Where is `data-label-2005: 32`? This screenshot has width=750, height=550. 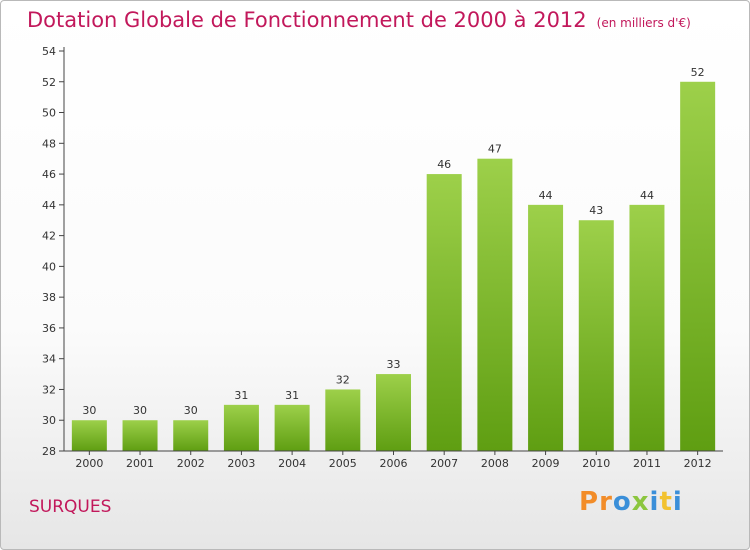
data-label-2005: 32 is located at coordinates (343, 379).